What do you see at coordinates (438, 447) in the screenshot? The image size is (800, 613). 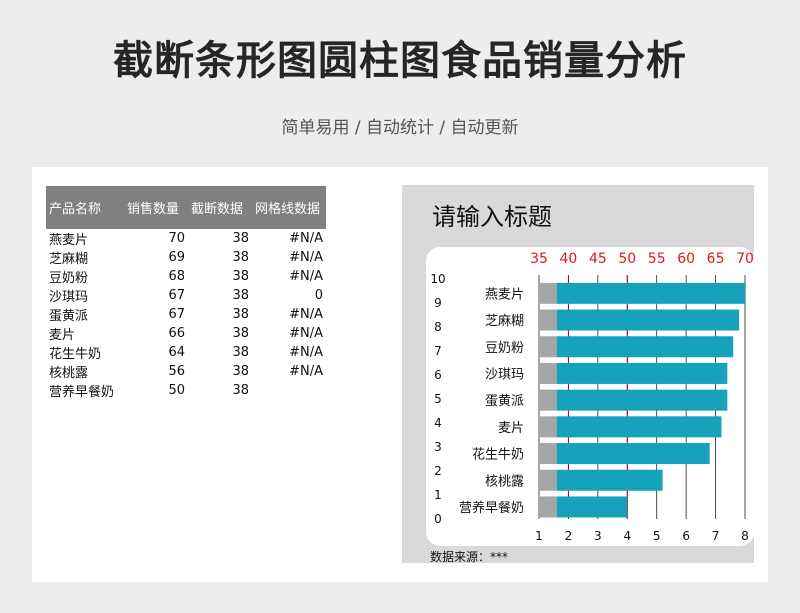 I see `left-axis-tick-label: 3` at bounding box center [438, 447].